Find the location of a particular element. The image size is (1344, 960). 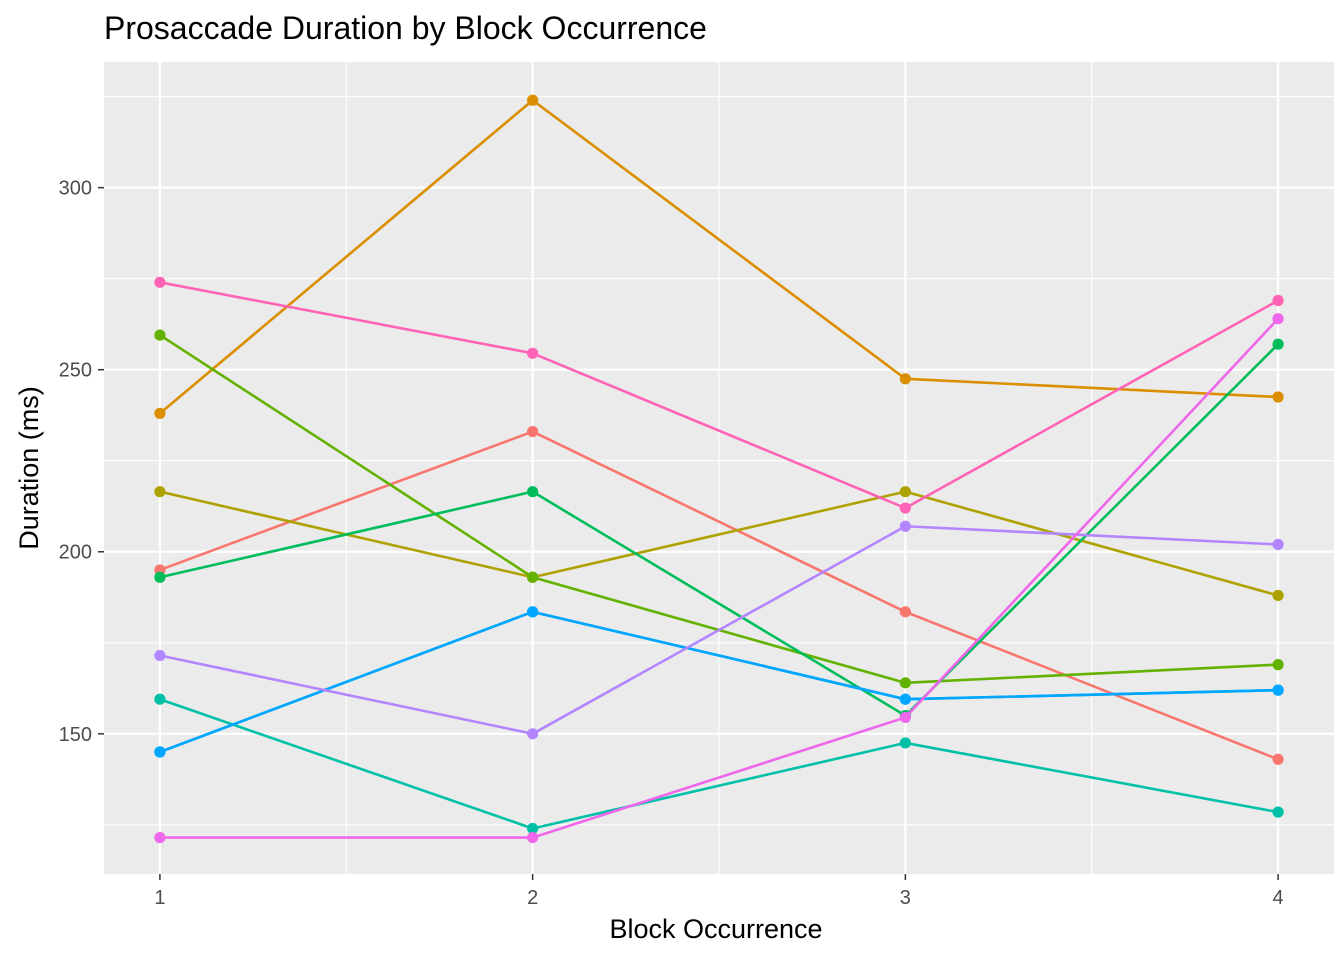

x-tick-label-2: 3 is located at coordinates (905, 898).